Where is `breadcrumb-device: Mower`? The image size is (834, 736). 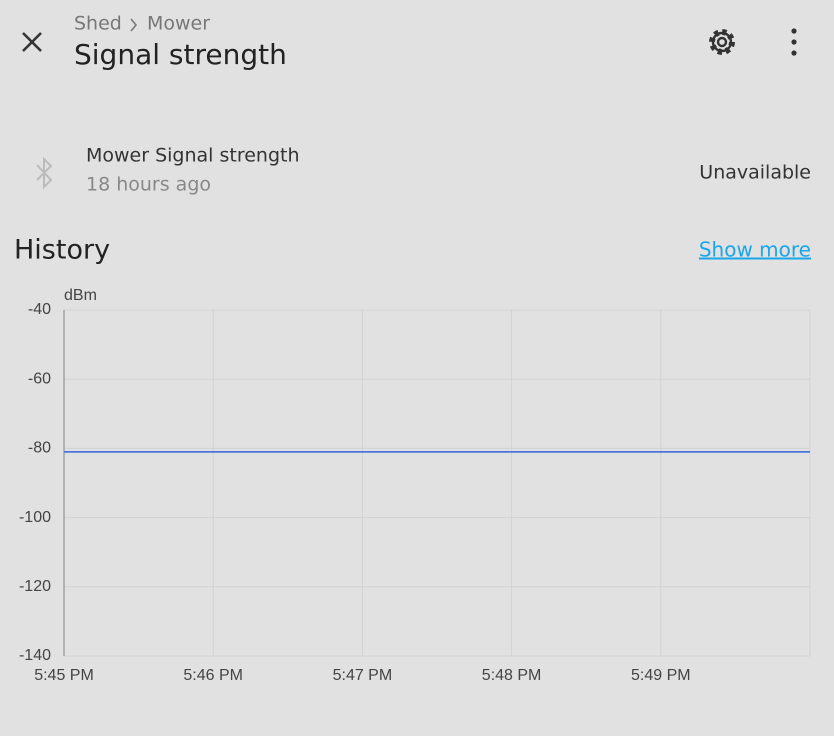
breadcrumb-device: Mower is located at coordinates (178, 24).